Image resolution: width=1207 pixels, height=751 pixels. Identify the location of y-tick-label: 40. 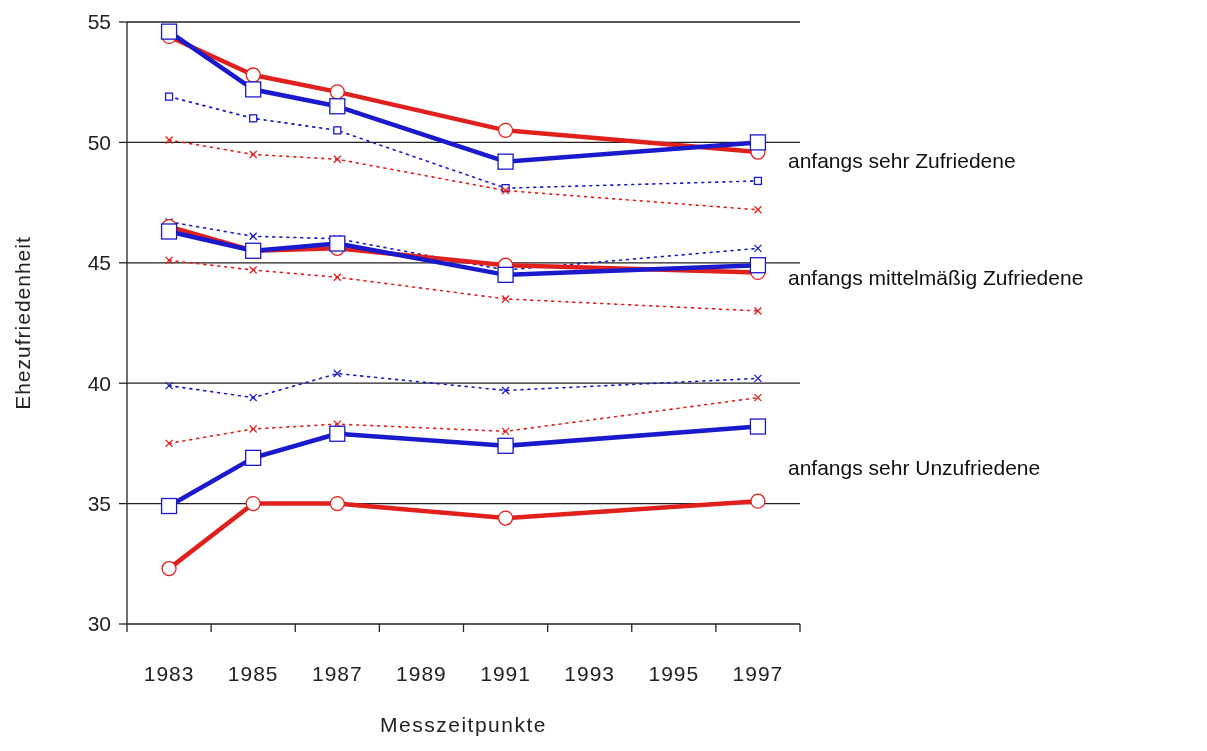
(99, 383).